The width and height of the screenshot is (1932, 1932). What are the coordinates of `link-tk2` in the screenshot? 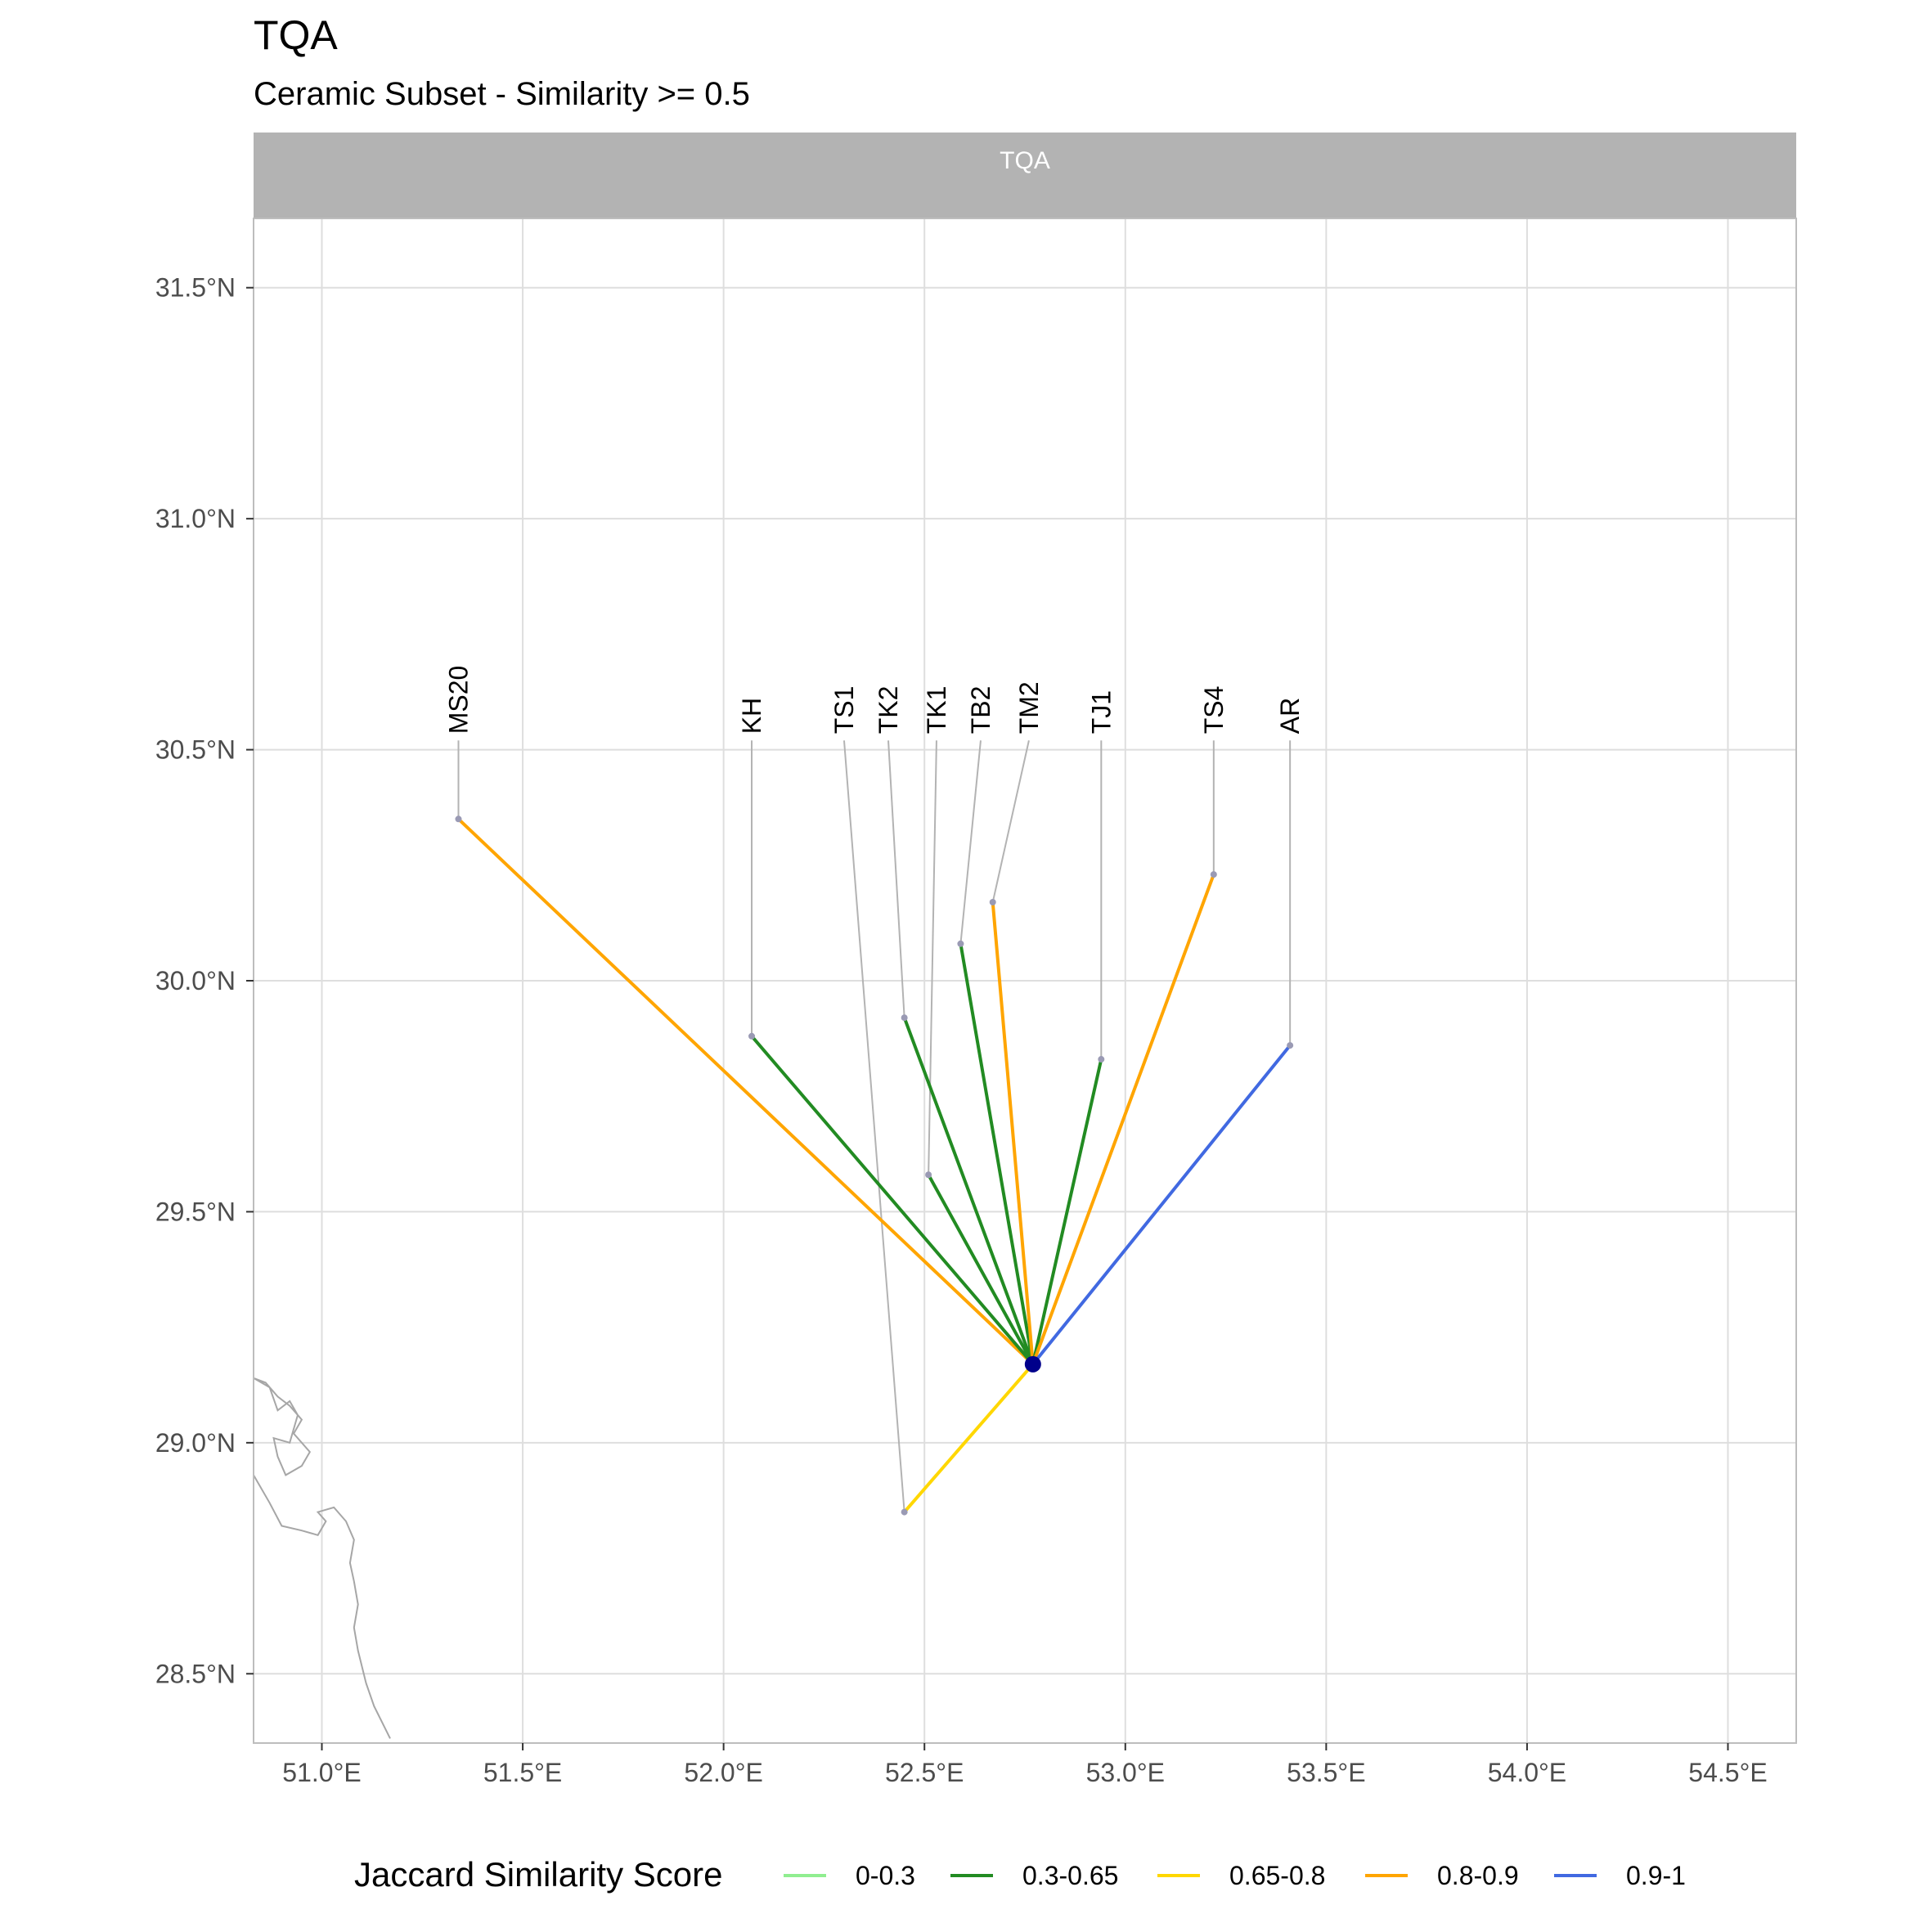 It's located at (969, 1191).